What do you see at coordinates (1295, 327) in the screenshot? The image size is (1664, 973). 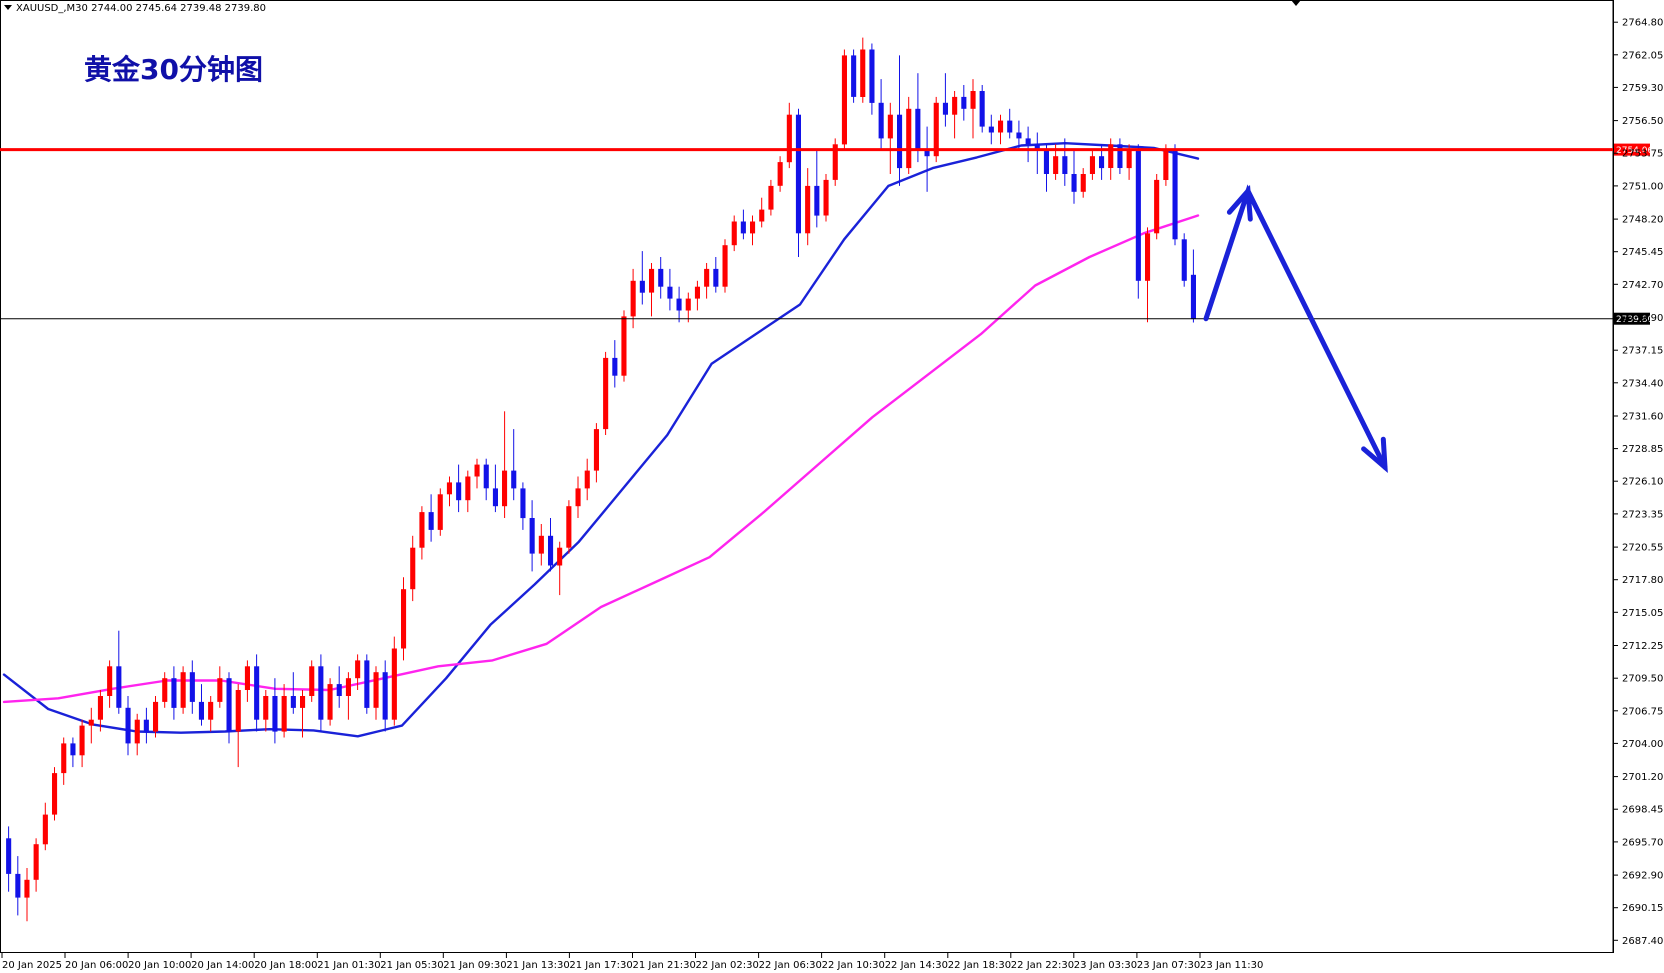 I see `forecast-arrow-path` at bounding box center [1295, 327].